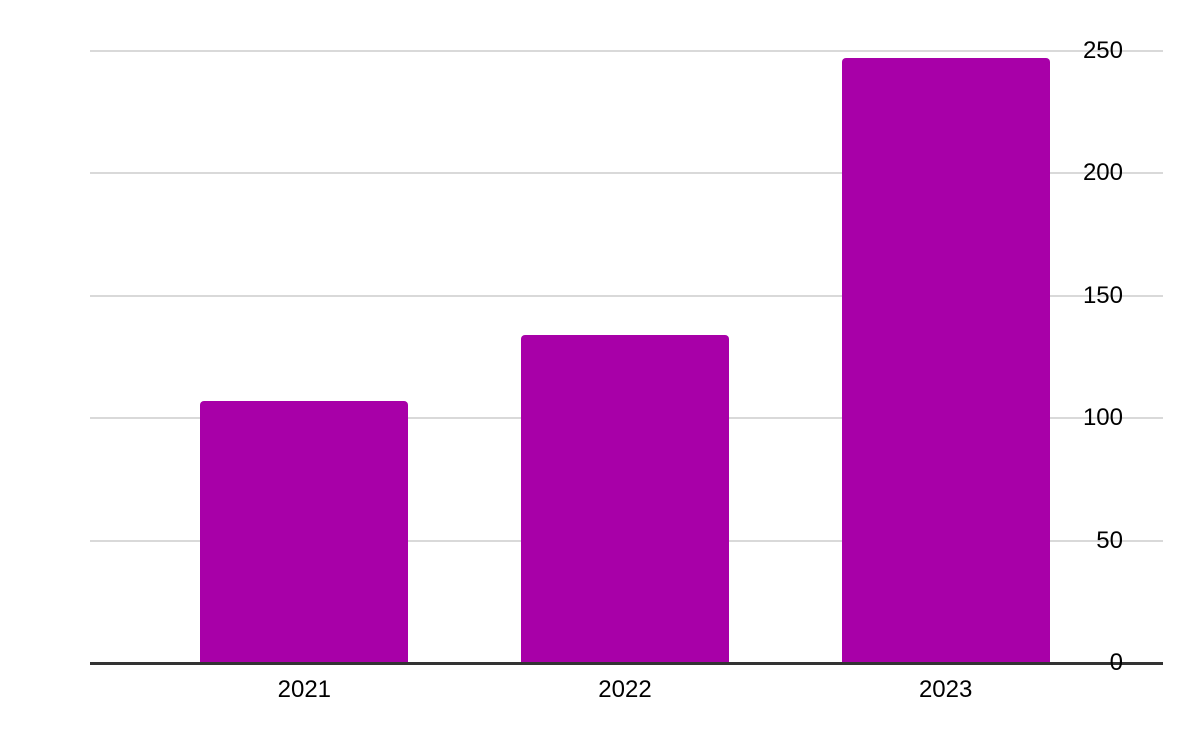  I want to click on bar-2022, so click(625, 498).